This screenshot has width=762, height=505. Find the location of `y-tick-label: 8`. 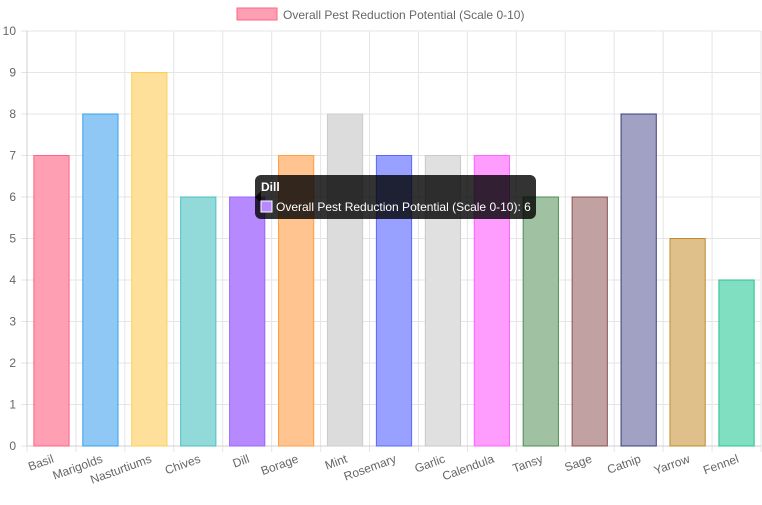

y-tick-label: 8 is located at coordinates (12, 114).